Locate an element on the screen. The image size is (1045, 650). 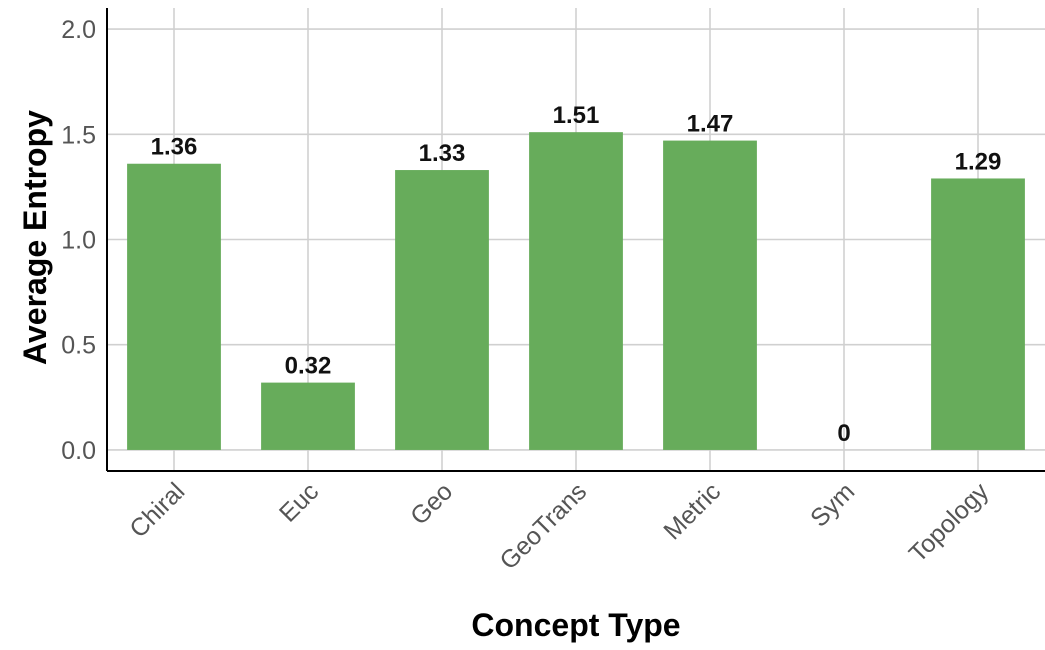
x-axis-ticks: Chiral Euc Geo GeoTrans Metric Sym Topology is located at coordinates (559, 526).